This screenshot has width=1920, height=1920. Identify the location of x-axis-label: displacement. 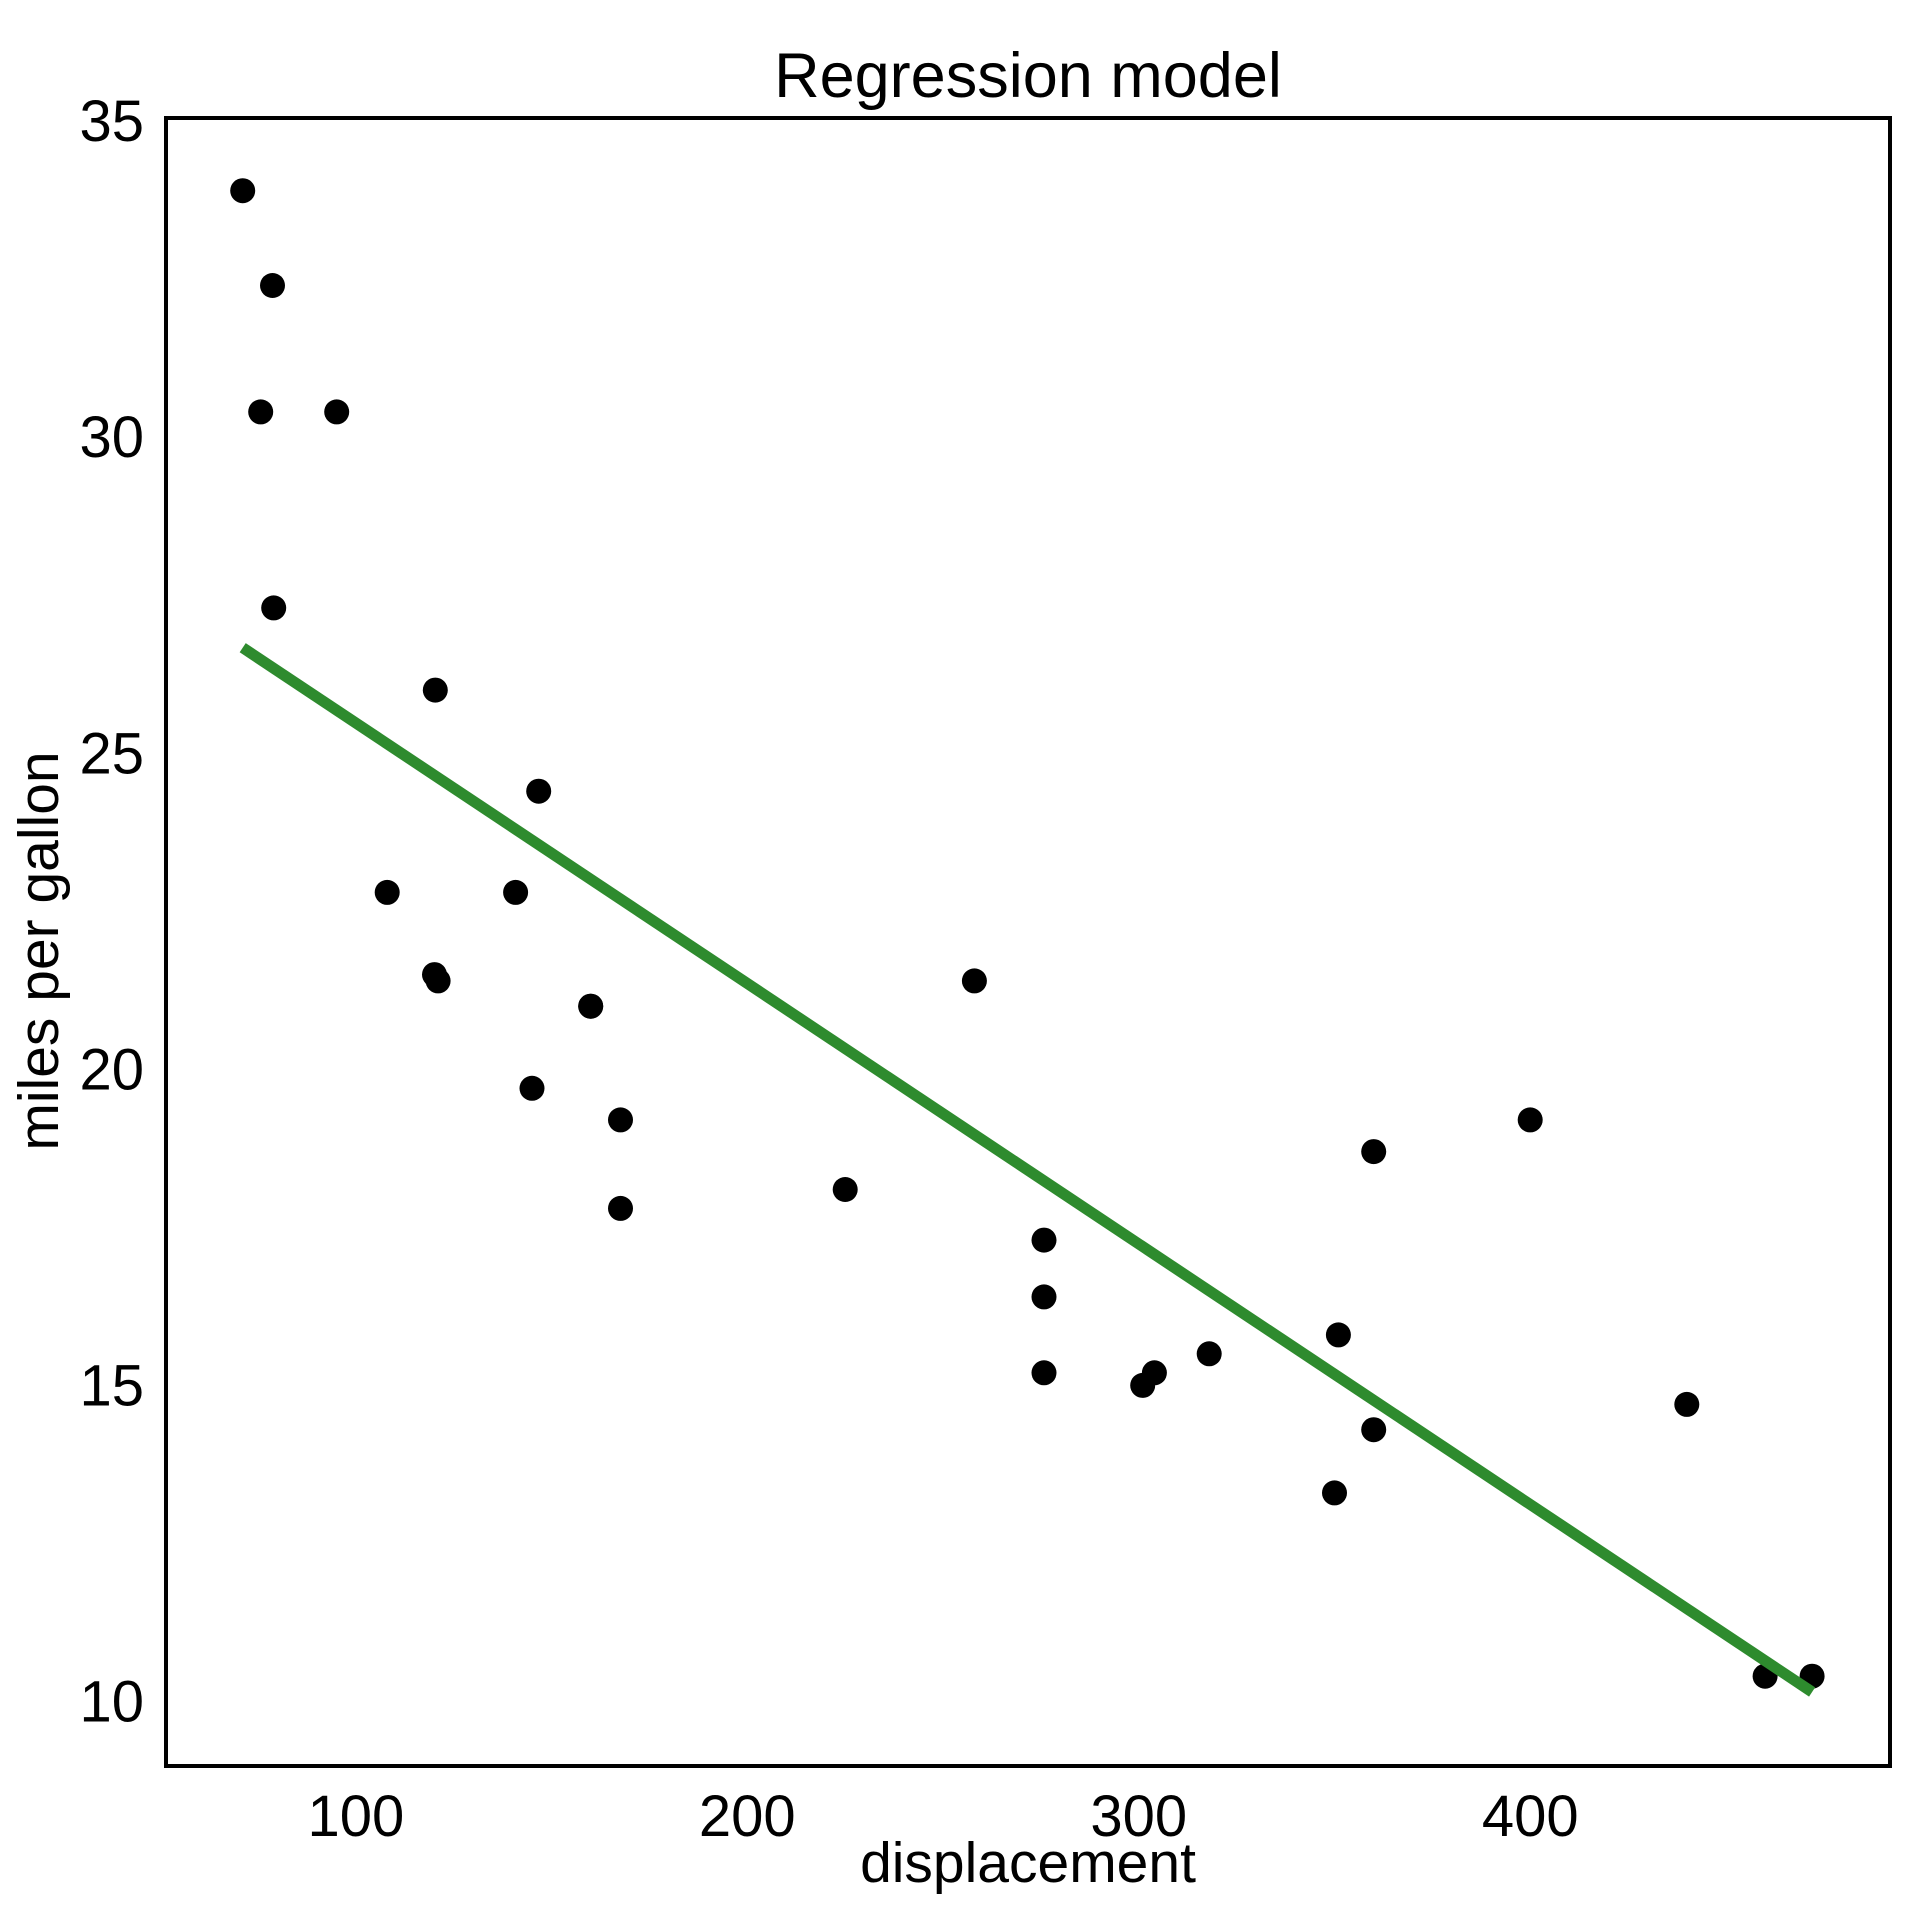
(1028, 1863).